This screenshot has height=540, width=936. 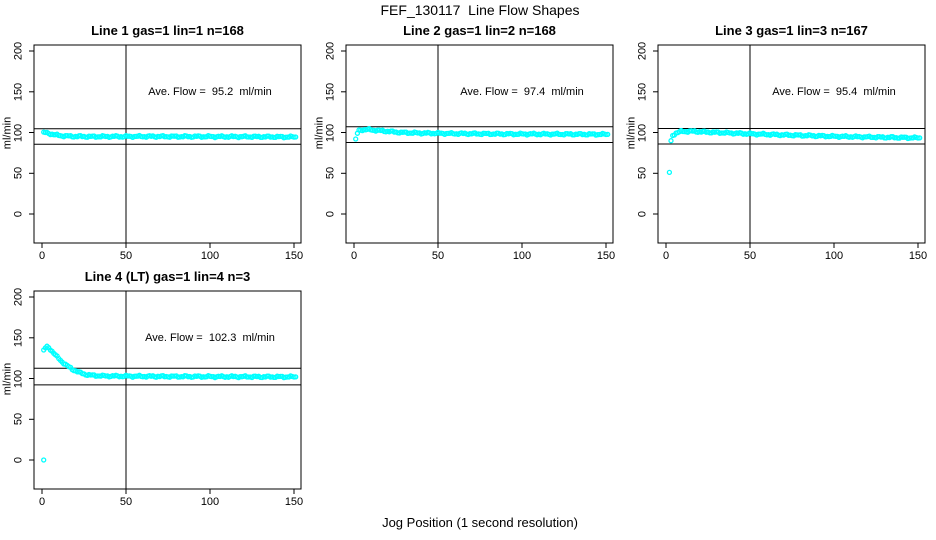 What do you see at coordinates (791, 30) in the screenshot?
I see `subplot-title: Line 3 gas=1 lin=3 n=167` at bounding box center [791, 30].